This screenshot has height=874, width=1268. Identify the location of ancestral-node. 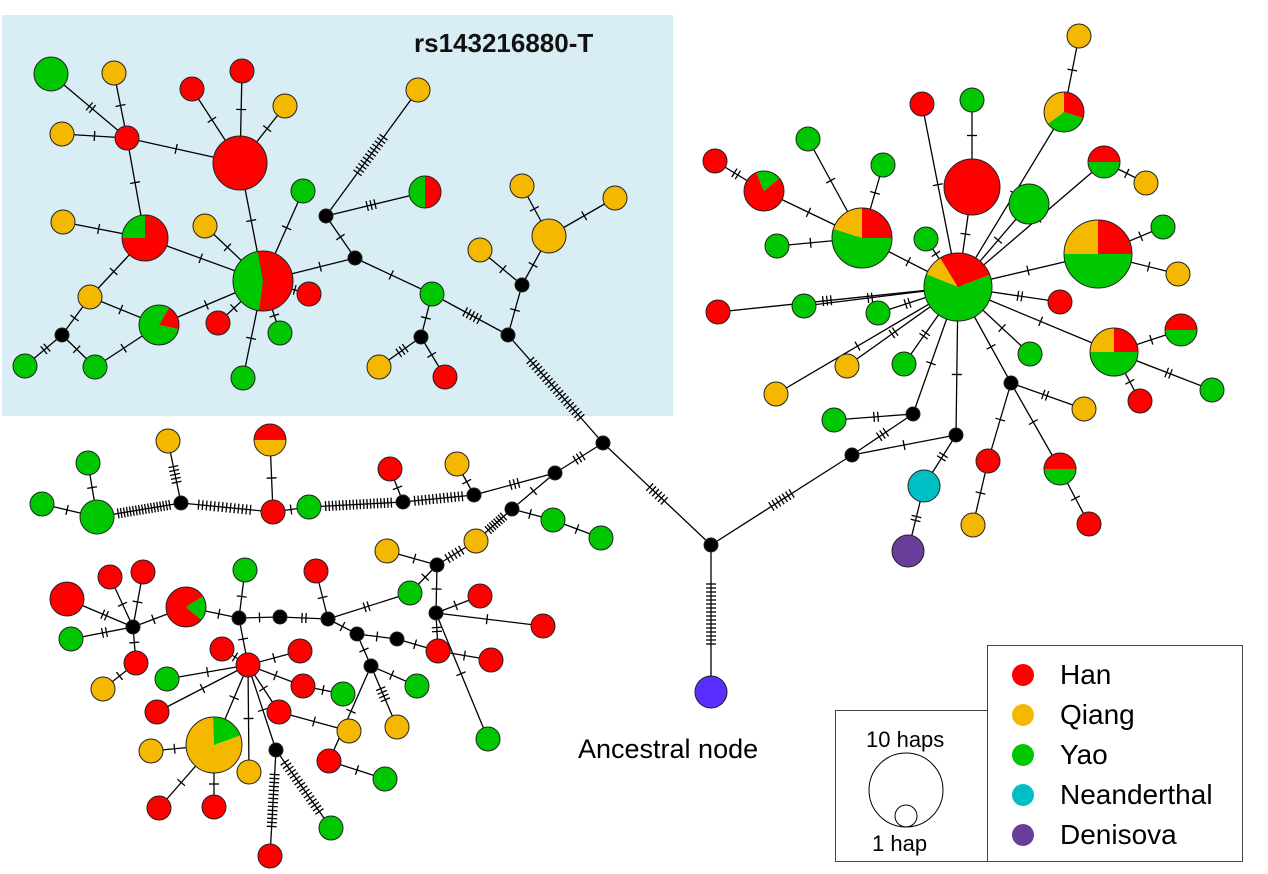
(711, 692).